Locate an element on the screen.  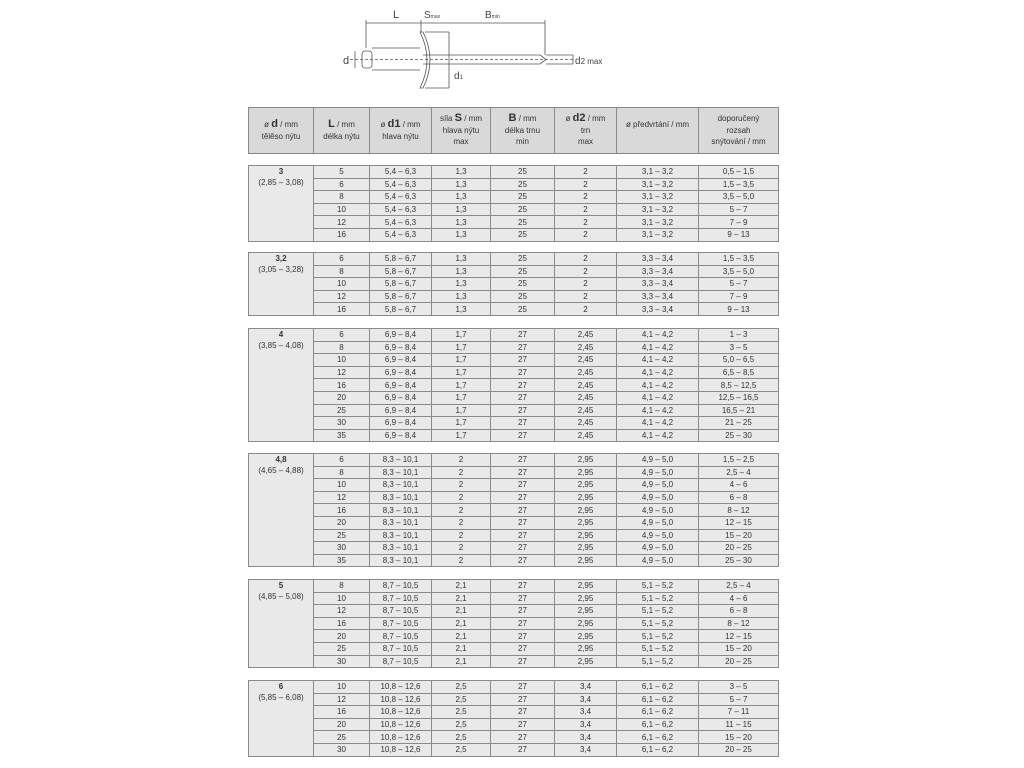
cell-rozsah: 20 – 25 is located at coordinates (738, 661).